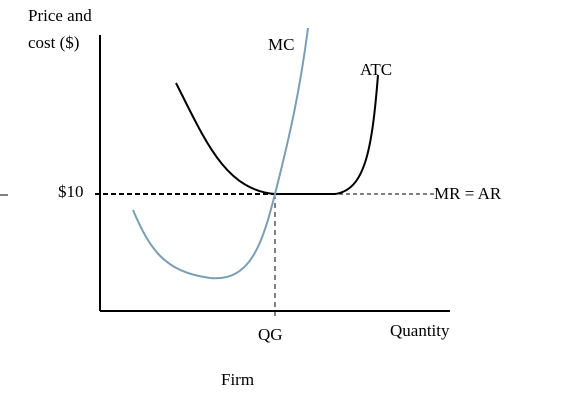 The width and height of the screenshot is (561, 407). What do you see at coordinates (281, 44) in the screenshot?
I see `mc-label: MC` at bounding box center [281, 44].